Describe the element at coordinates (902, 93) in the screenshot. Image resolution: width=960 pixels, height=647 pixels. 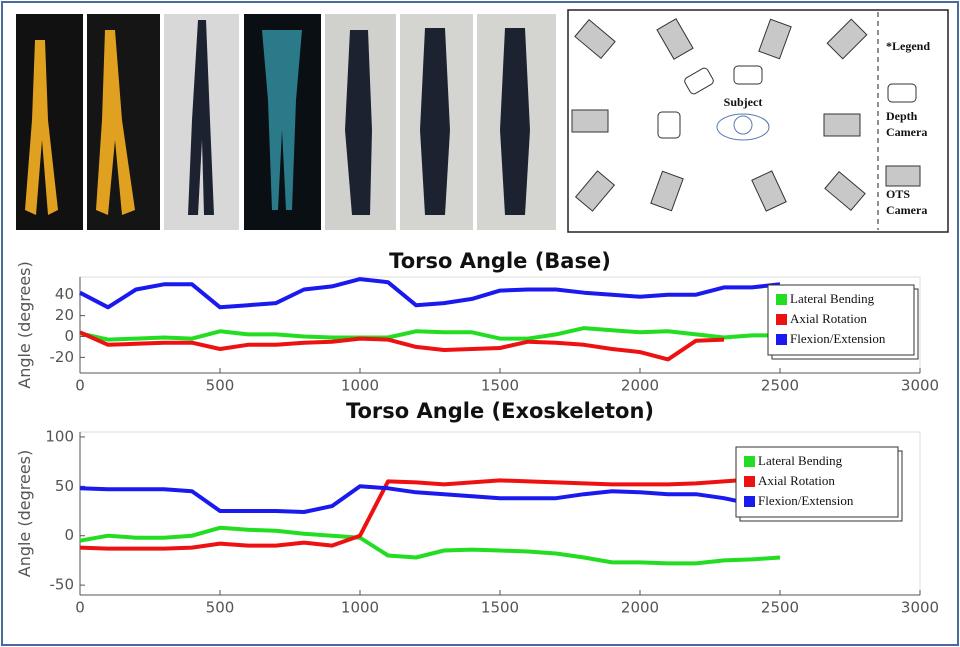
I see `depth-camera-icon` at that location.